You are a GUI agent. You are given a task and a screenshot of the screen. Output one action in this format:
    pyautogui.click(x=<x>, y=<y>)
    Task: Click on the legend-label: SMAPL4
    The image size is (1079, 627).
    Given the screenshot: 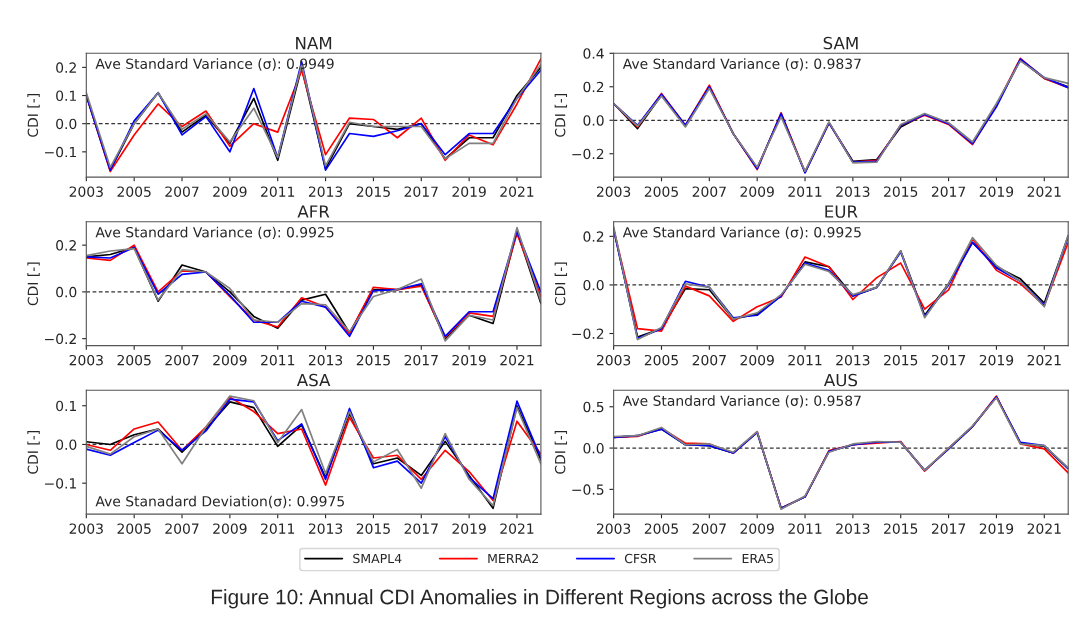 What is the action you would take?
    pyautogui.click(x=377, y=558)
    